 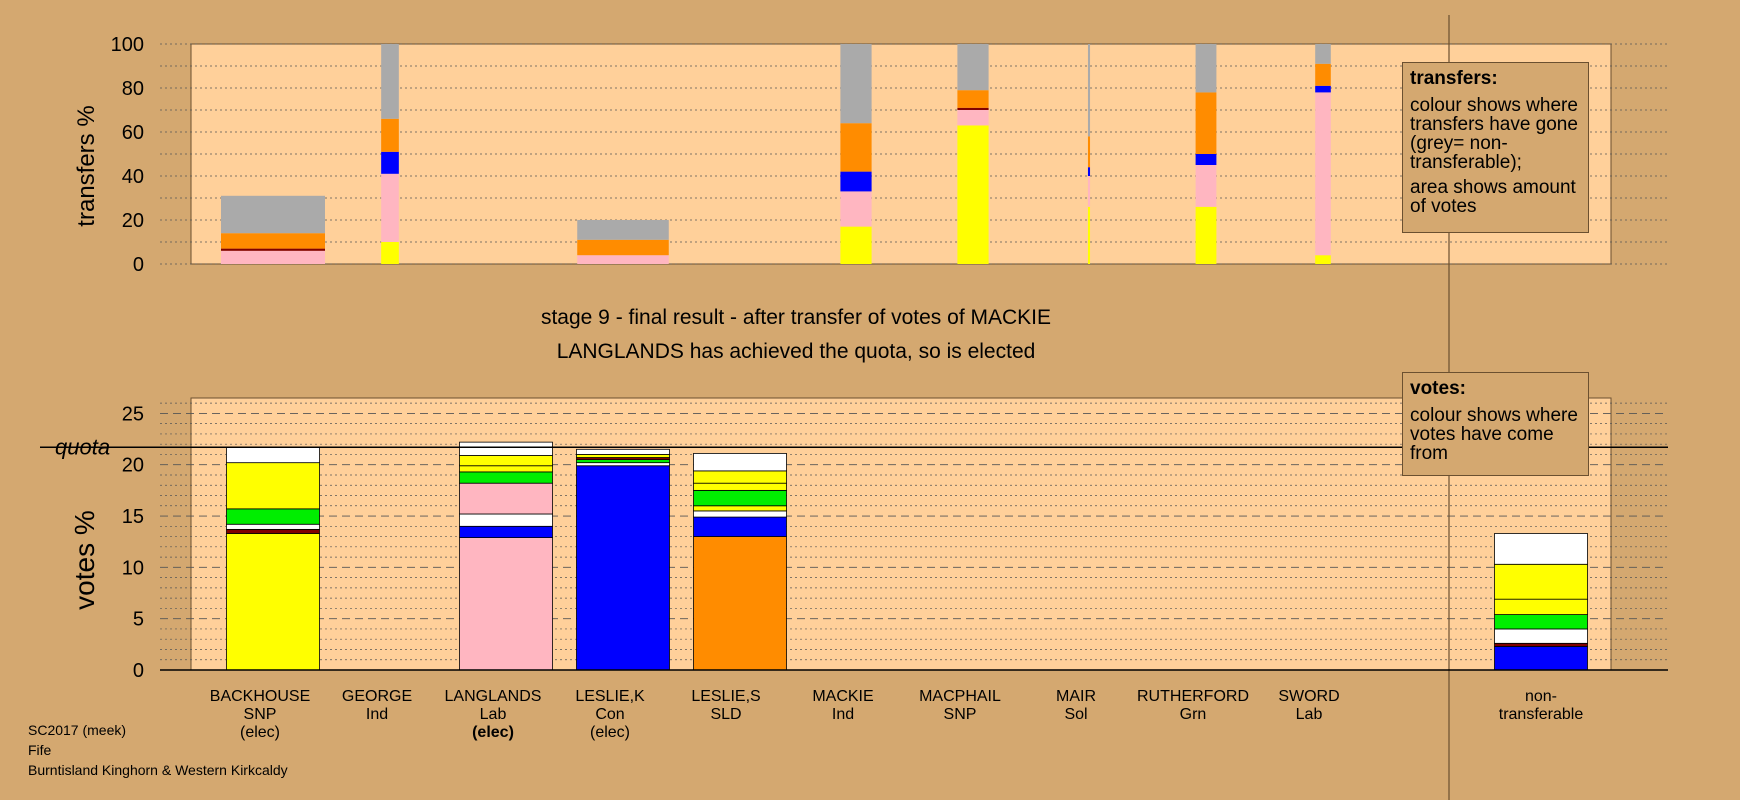 What do you see at coordinates (133, 133) in the screenshot?
I see `top-y-tick-label: 60` at bounding box center [133, 133].